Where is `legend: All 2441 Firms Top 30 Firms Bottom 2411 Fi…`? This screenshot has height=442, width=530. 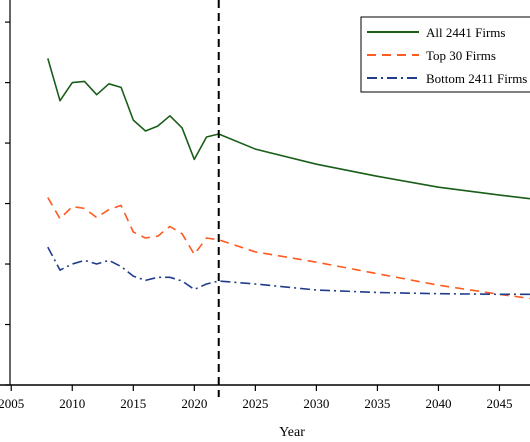
legend: All 2441 Firms Top 30 Firms Bottom 2411 Fi… is located at coordinates (445, 54).